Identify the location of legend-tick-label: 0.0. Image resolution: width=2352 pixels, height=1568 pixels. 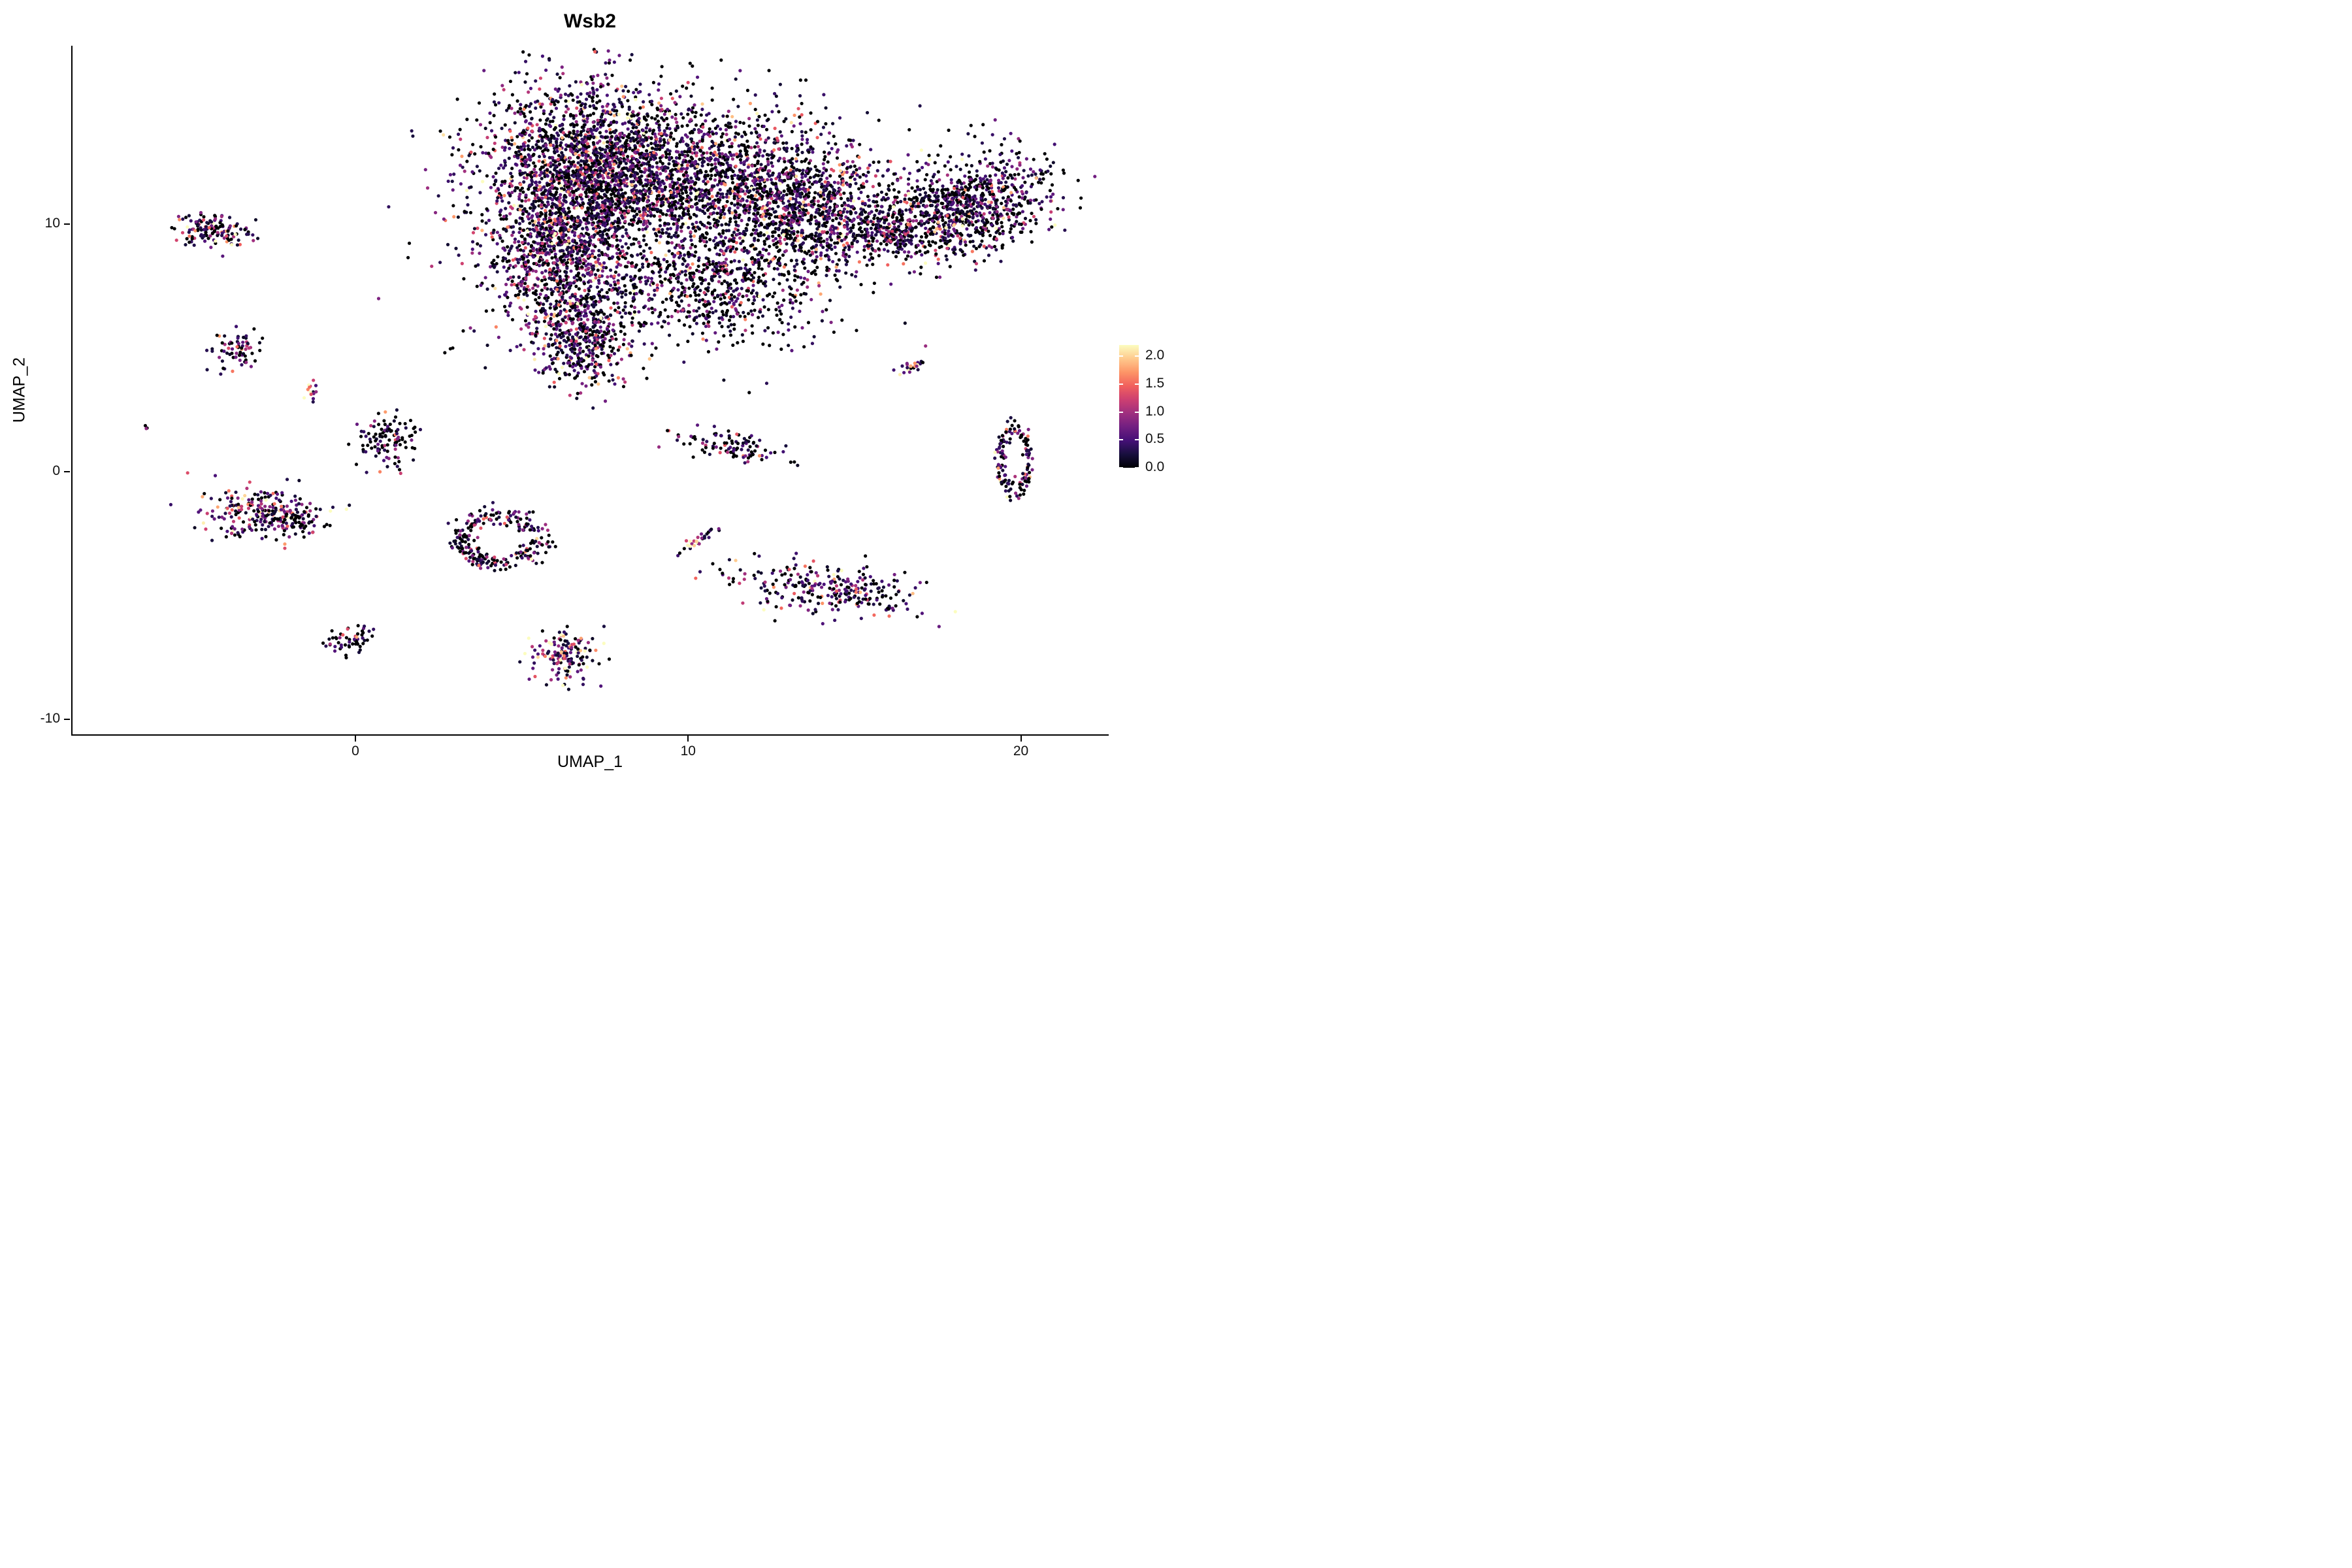
(1155, 466).